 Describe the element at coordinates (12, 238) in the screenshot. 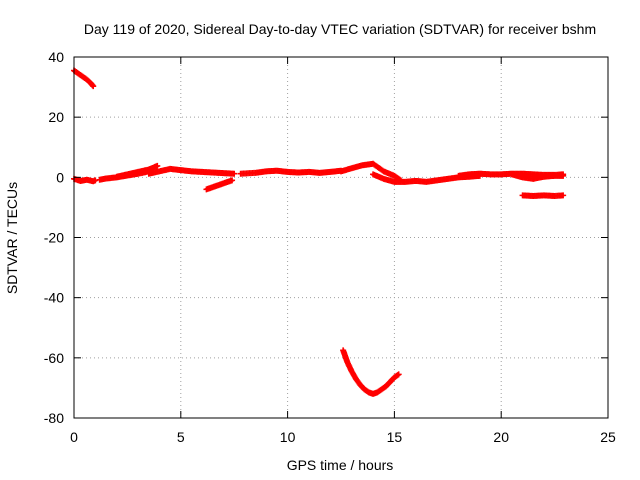

I see `y-axis-label: SDTVAR / TECUs` at that location.